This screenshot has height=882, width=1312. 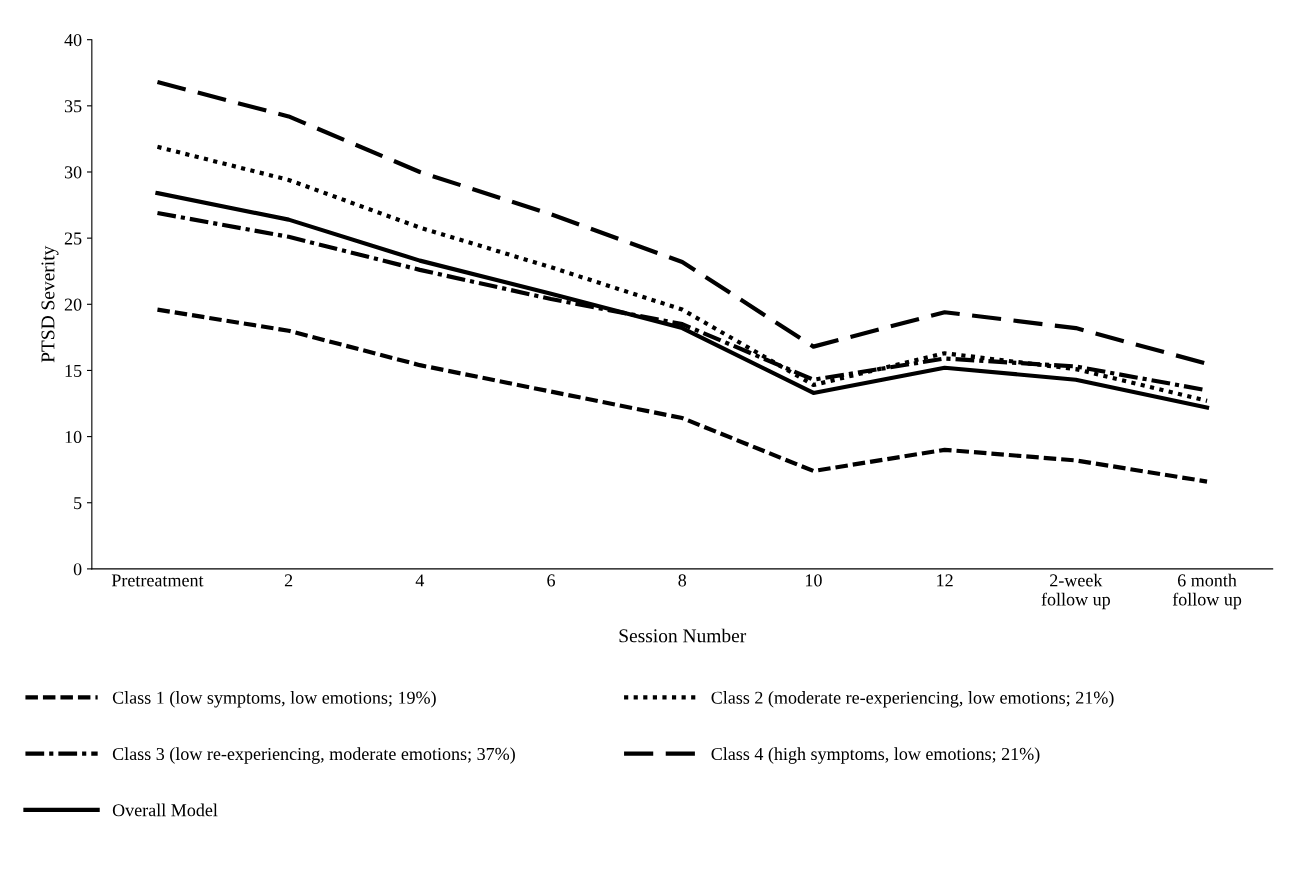 What do you see at coordinates (73, 437) in the screenshot?
I see `y-tick-label: 10` at bounding box center [73, 437].